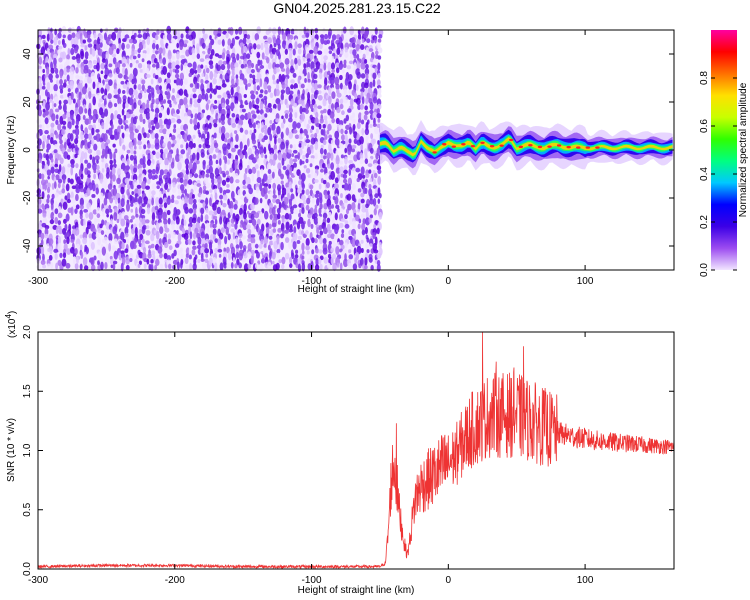 This screenshot has height=600, width=750. Describe the element at coordinates (175, 459) in the screenshot. I see `snr-x-tick: -200` at that location.